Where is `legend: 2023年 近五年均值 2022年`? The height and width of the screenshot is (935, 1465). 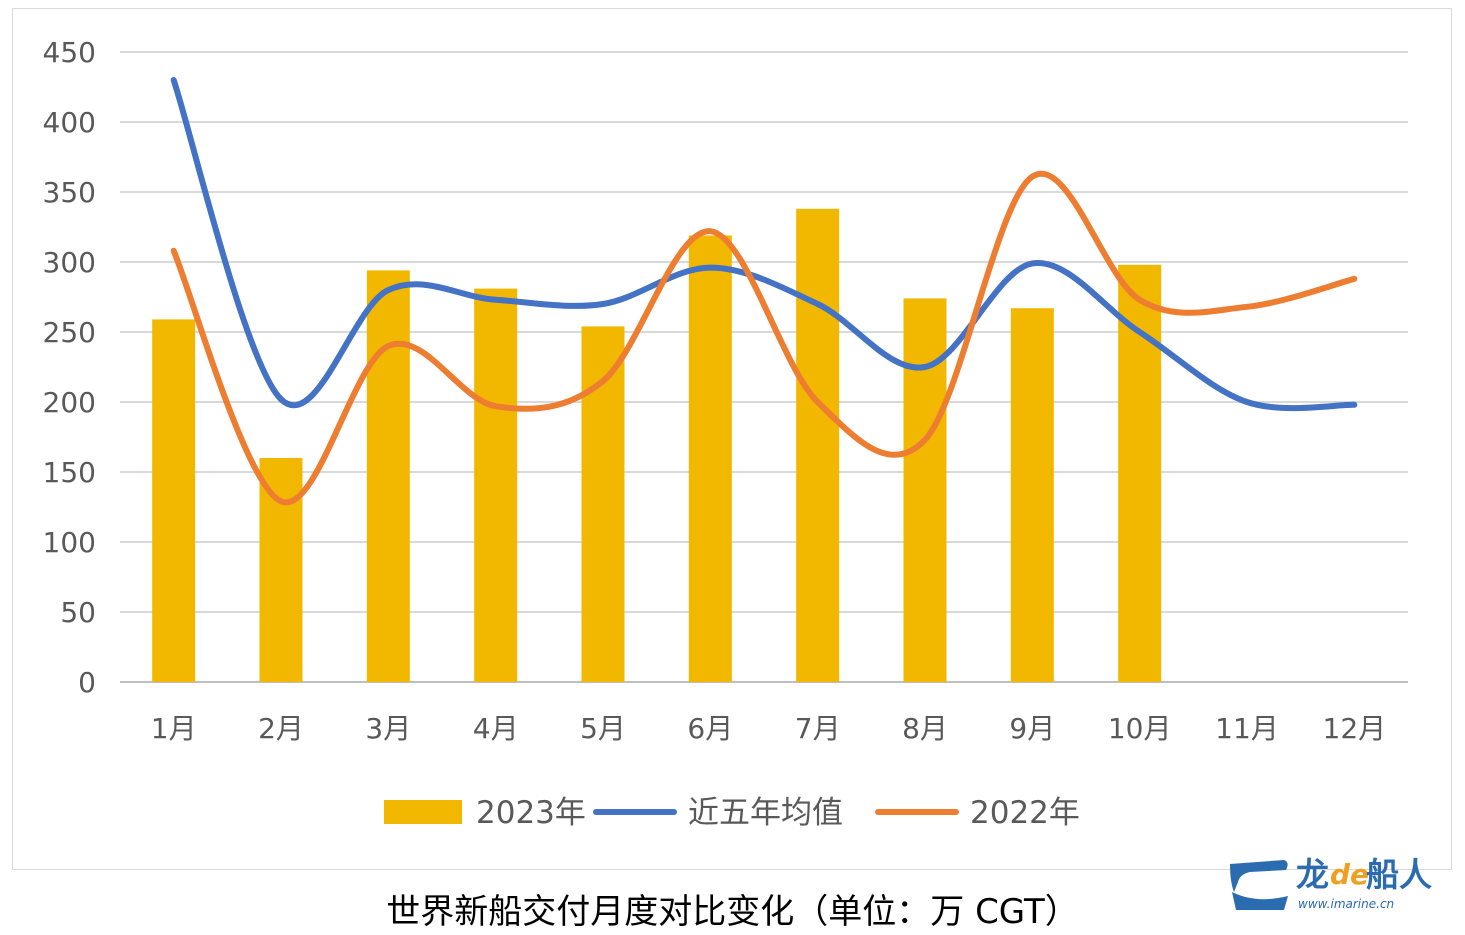 legend: 2023年 近五年均值 2022年 is located at coordinates (732, 813).